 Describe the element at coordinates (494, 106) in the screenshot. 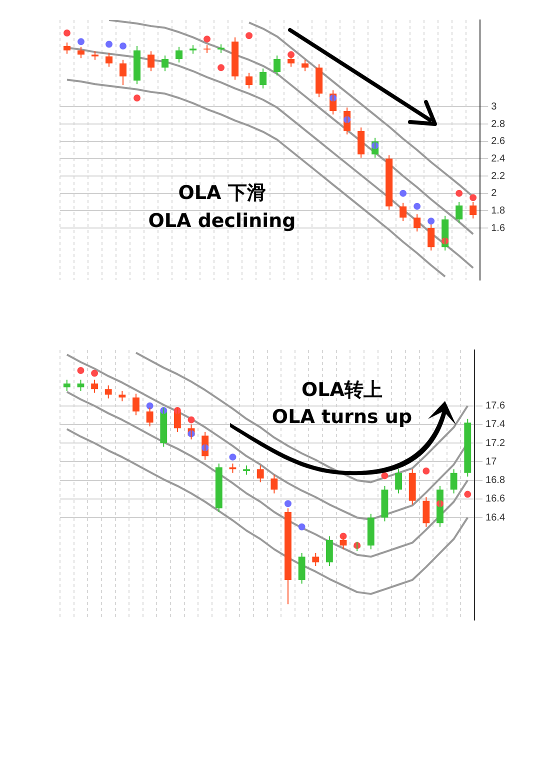

I see `y-tick-label: 3` at that location.